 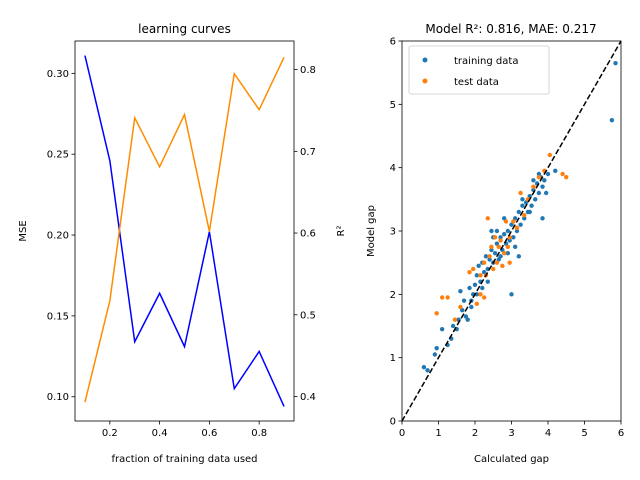 What do you see at coordinates (425, 81) in the screenshot?
I see `legend-marker-test` at bounding box center [425, 81].